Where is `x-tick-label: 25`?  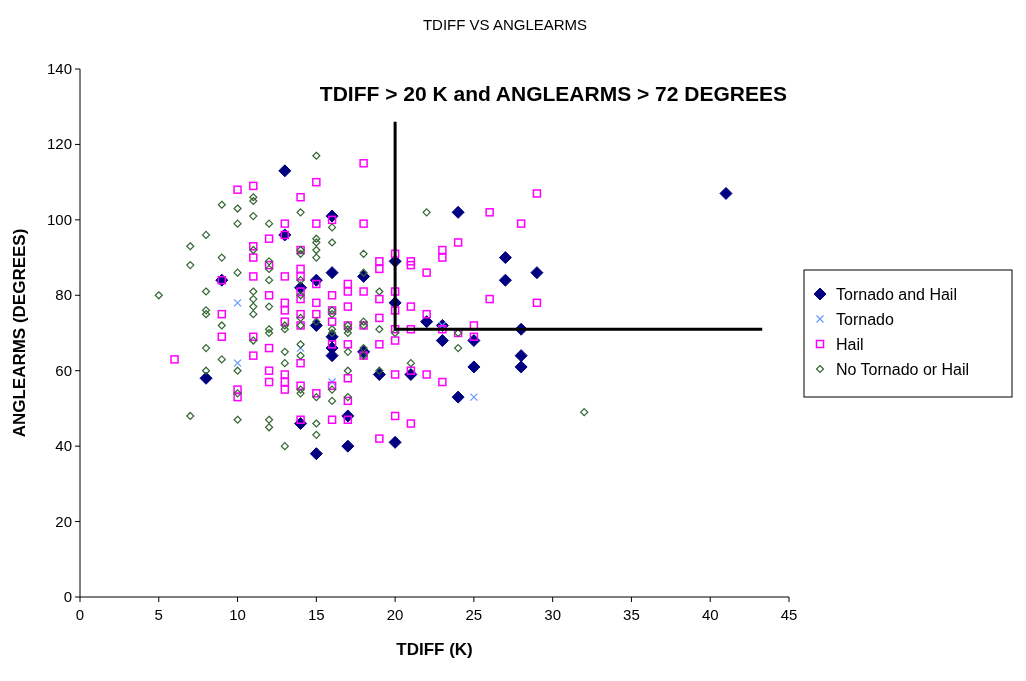
x-tick-label: 25 is located at coordinates (474, 614).